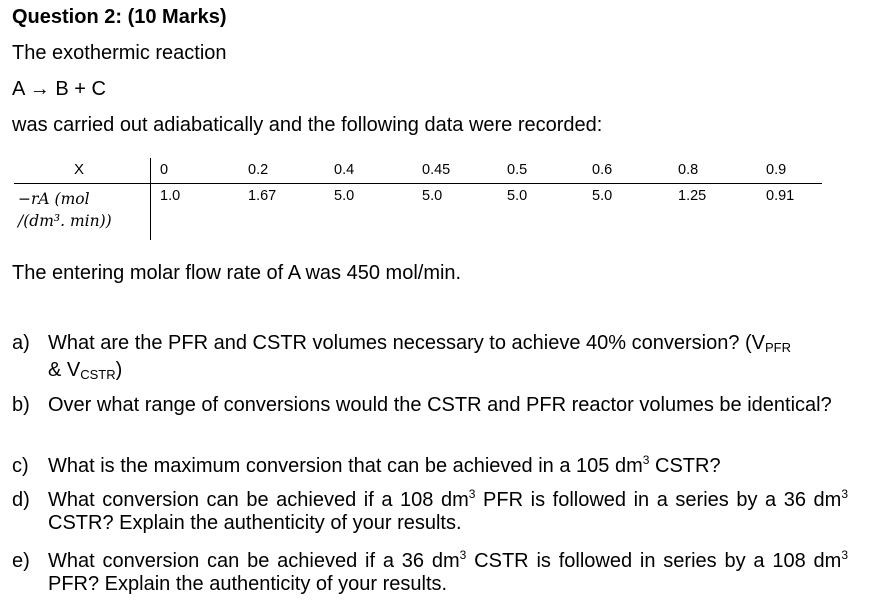 This screenshot has width=871, height=615. What do you see at coordinates (654, 561) in the screenshot?
I see `question-e-text-part2: CSTR is followed in series by a 108 dm` at bounding box center [654, 561].